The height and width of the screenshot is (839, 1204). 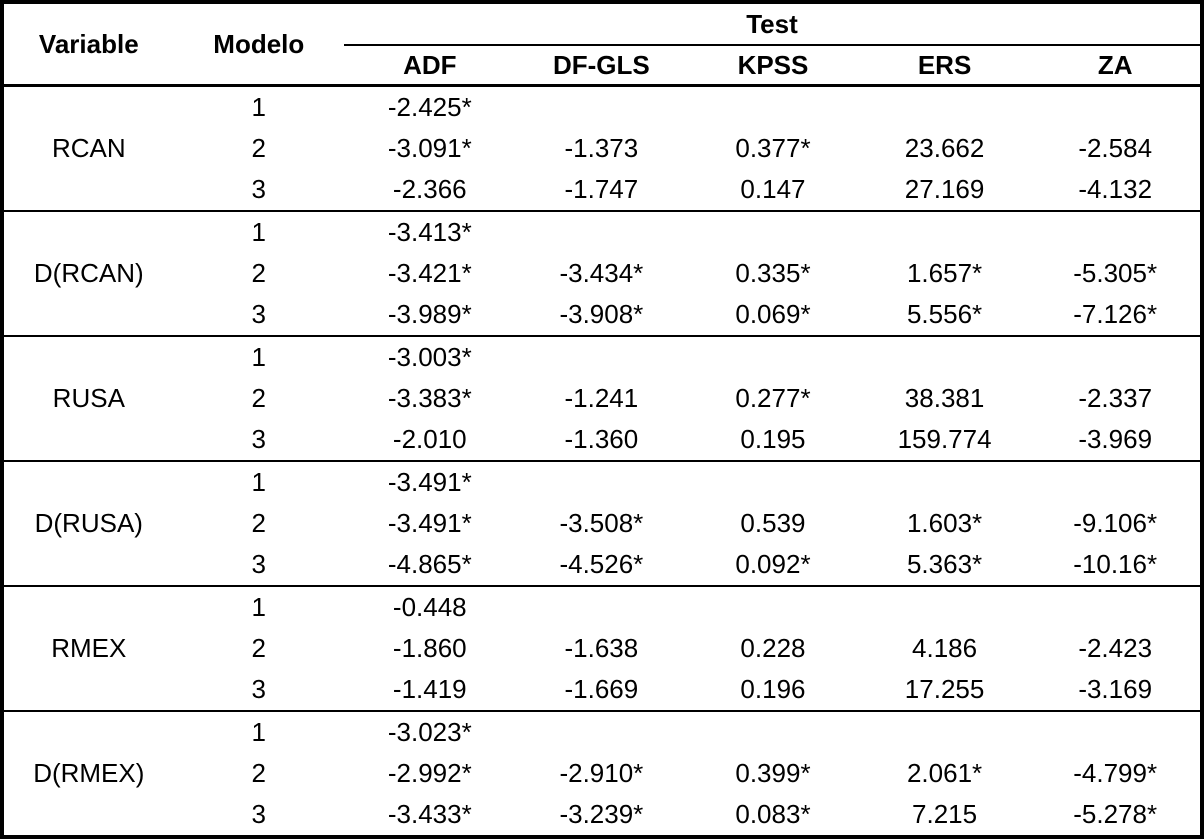 What do you see at coordinates (773, 64) in the screenshot?
I see `header-test-kpss: KPSS` at bounding box center [773, 64].